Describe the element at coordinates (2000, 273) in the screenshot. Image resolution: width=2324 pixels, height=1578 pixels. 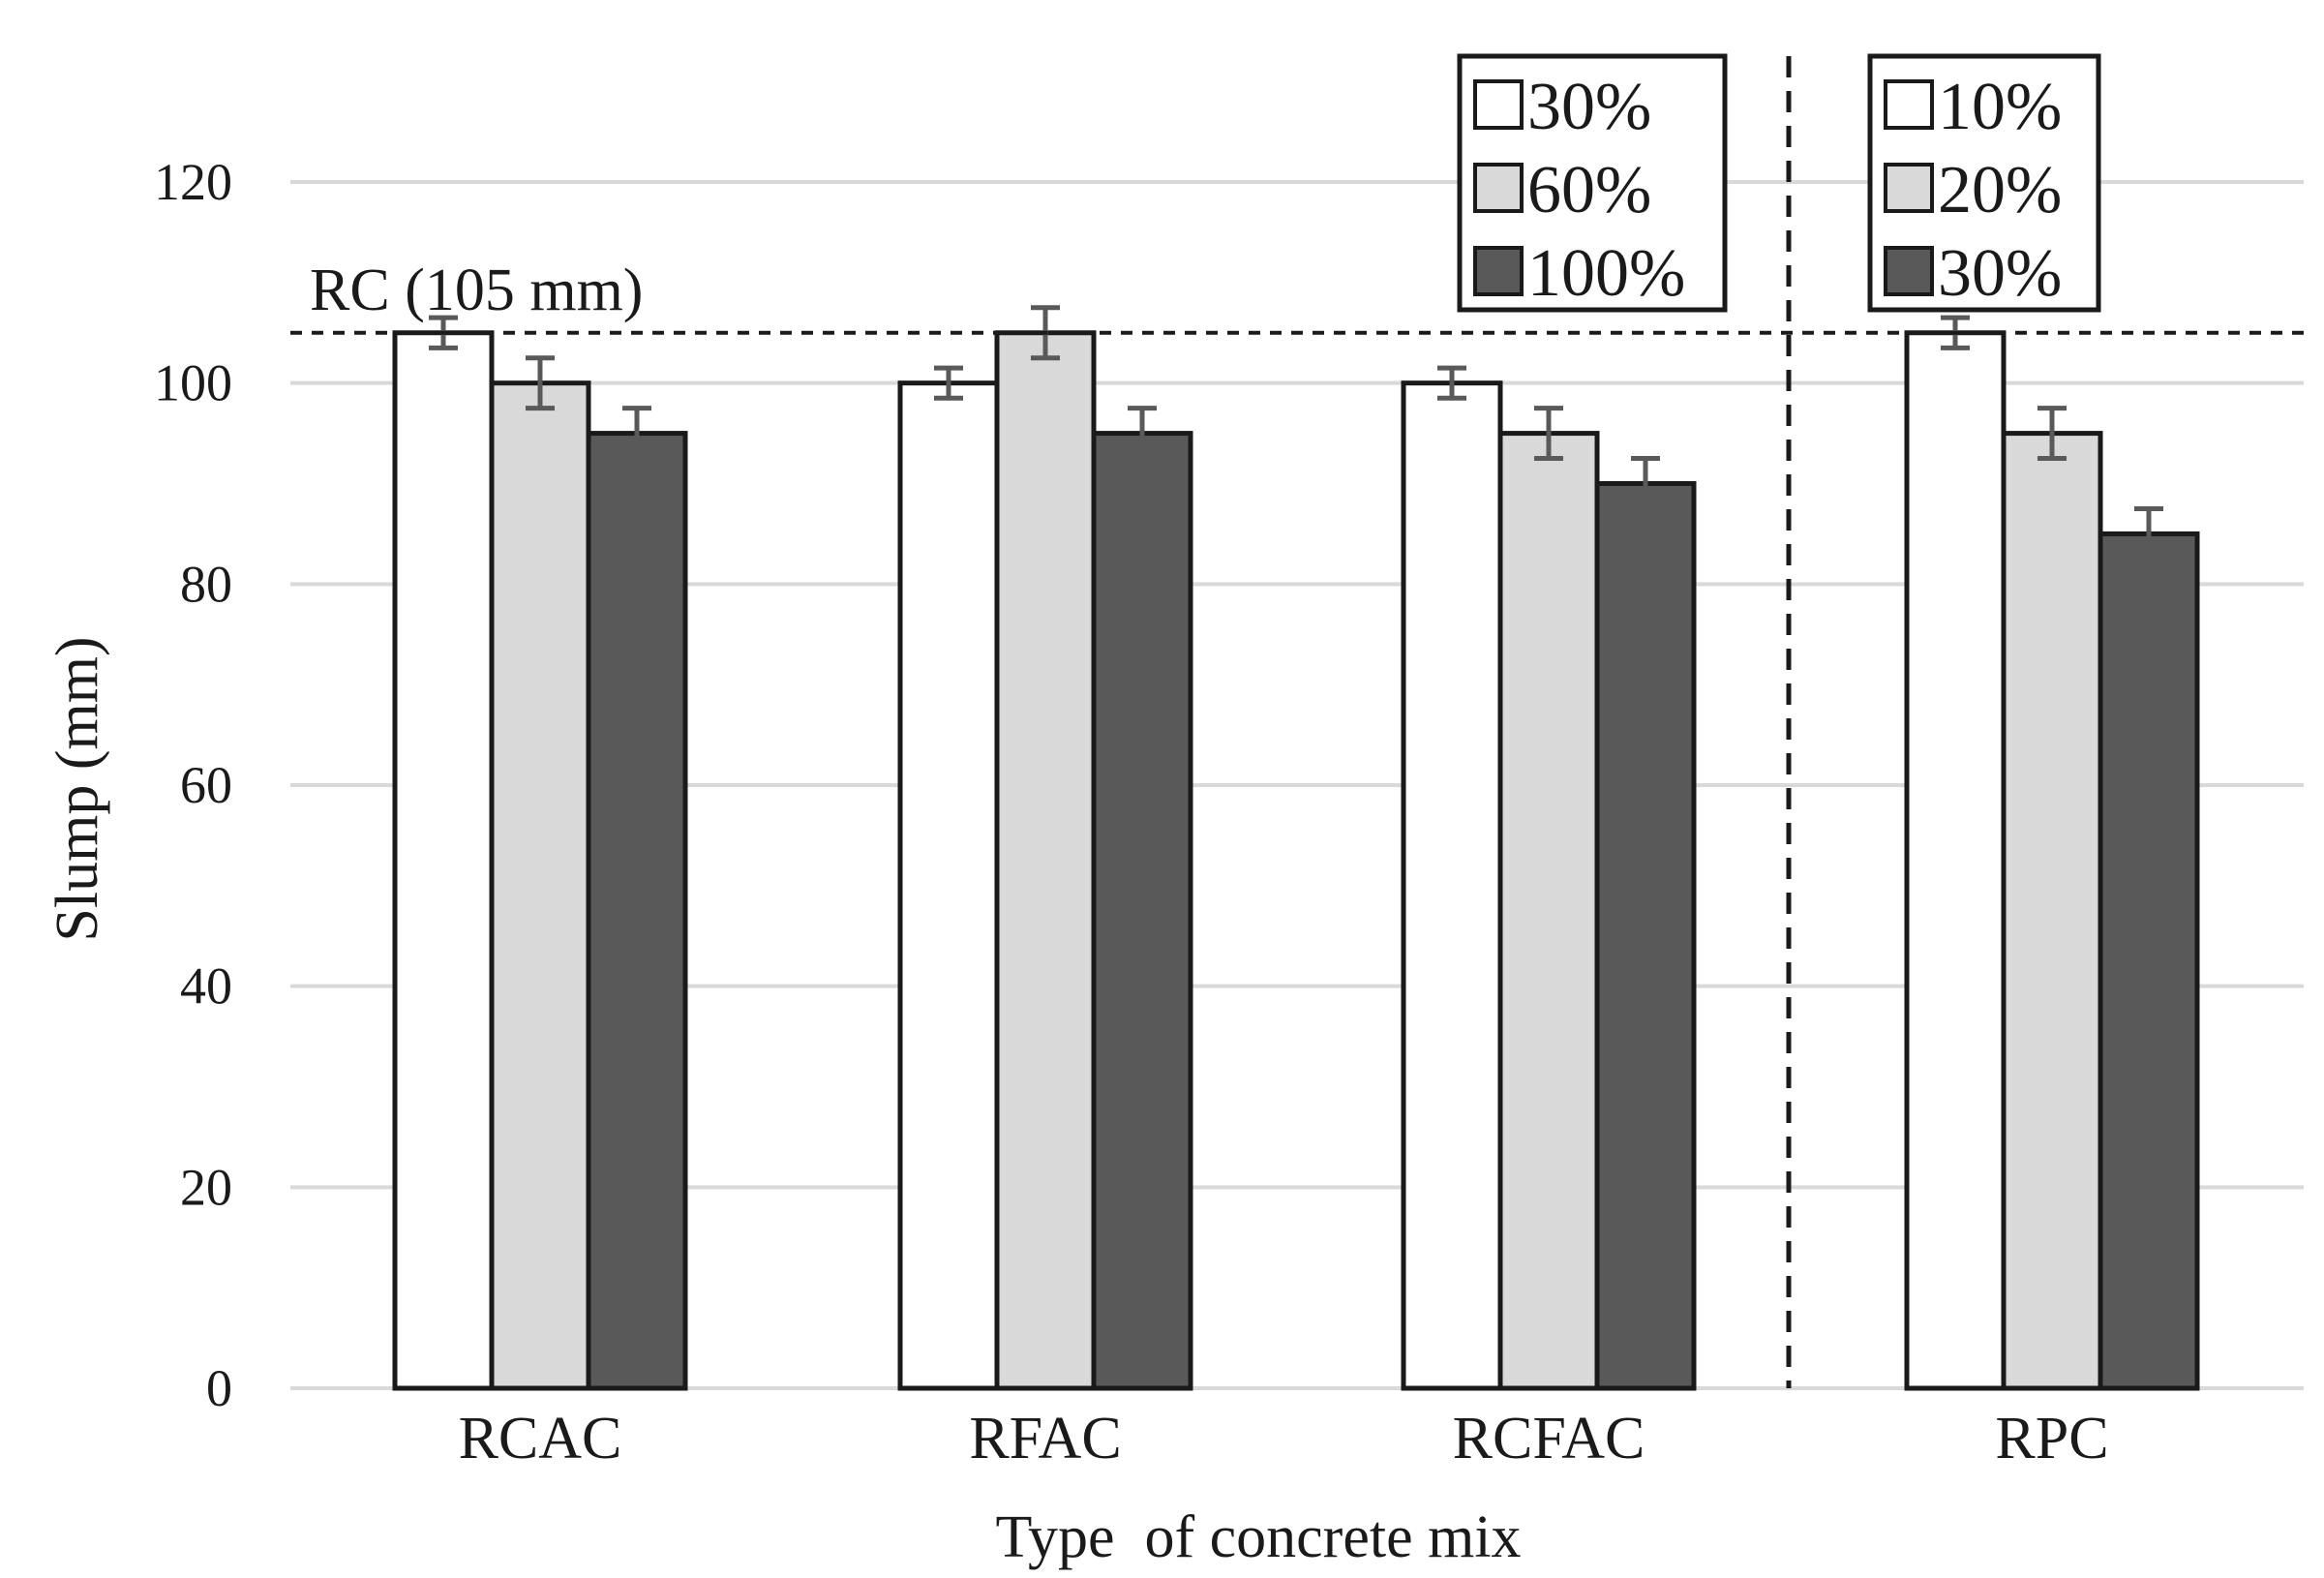
I see `legend-label-2-3: 30%` at that location.